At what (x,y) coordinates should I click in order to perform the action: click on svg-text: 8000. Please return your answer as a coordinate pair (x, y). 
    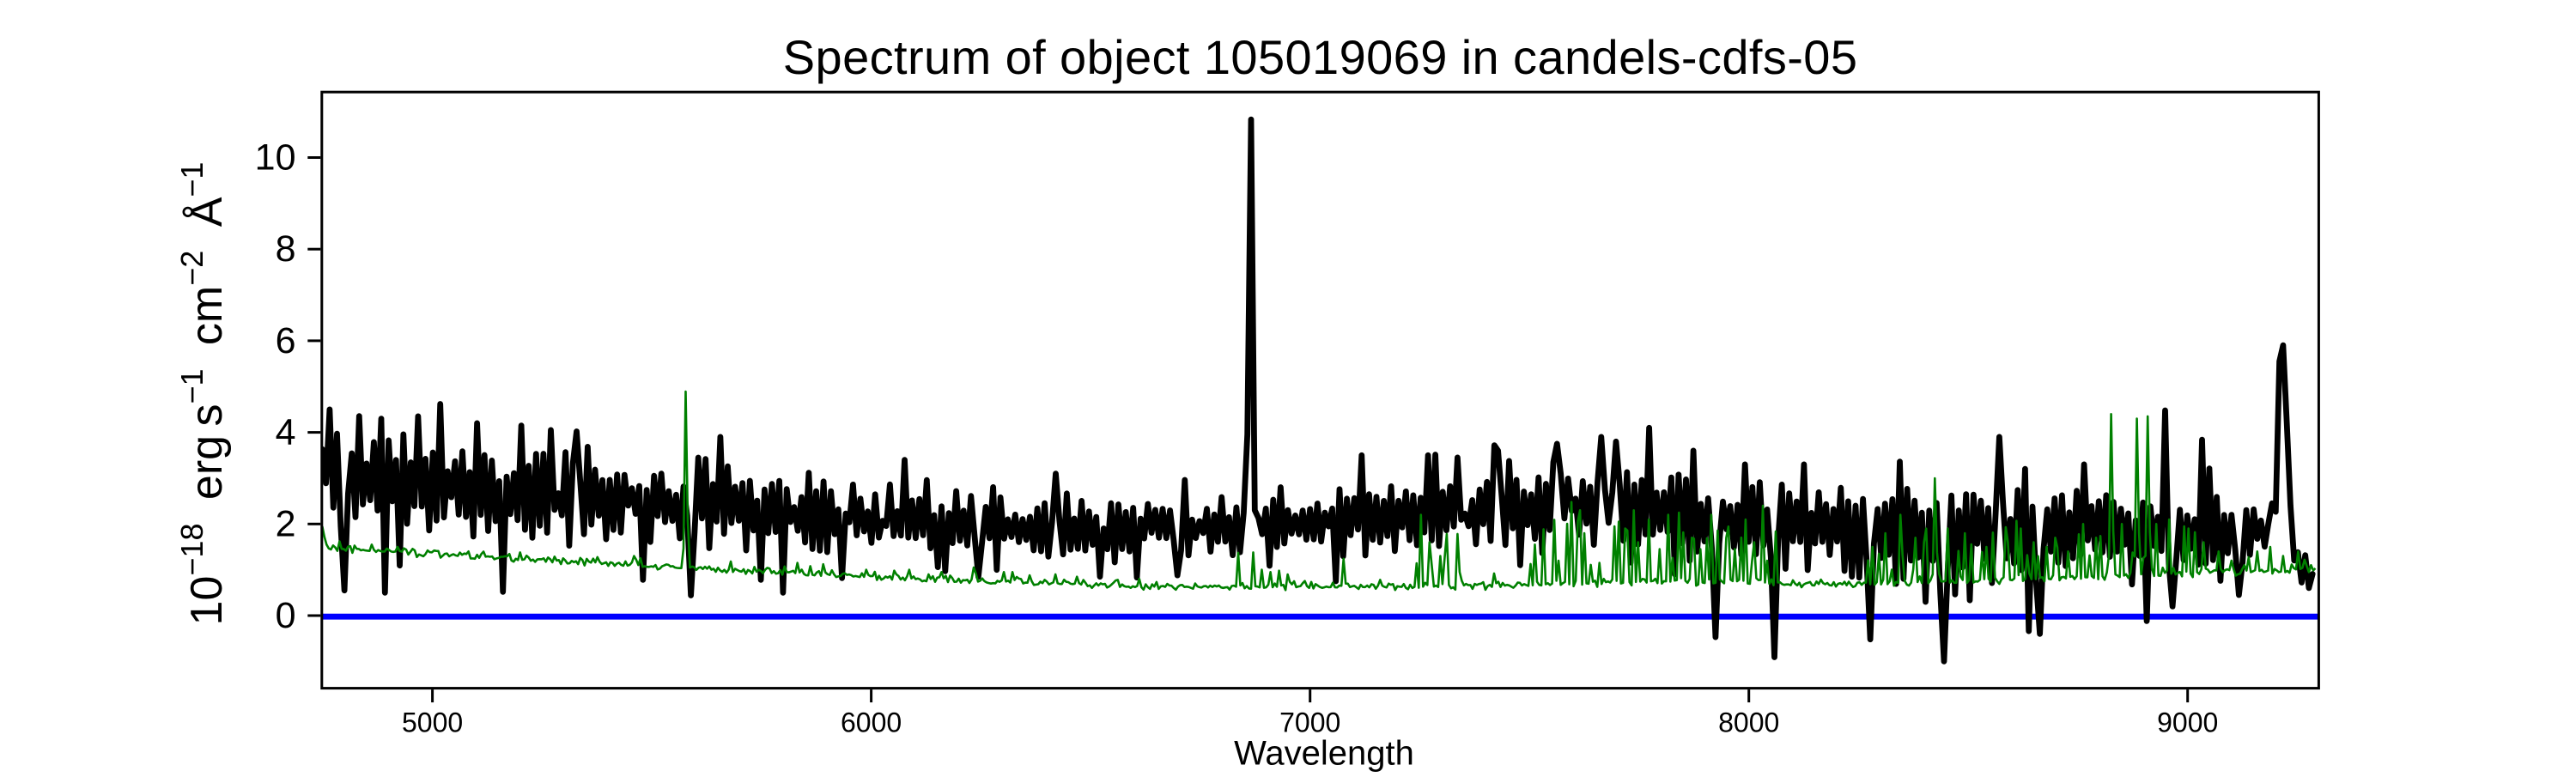
    Looking at the image, I should click on (1748, 722).